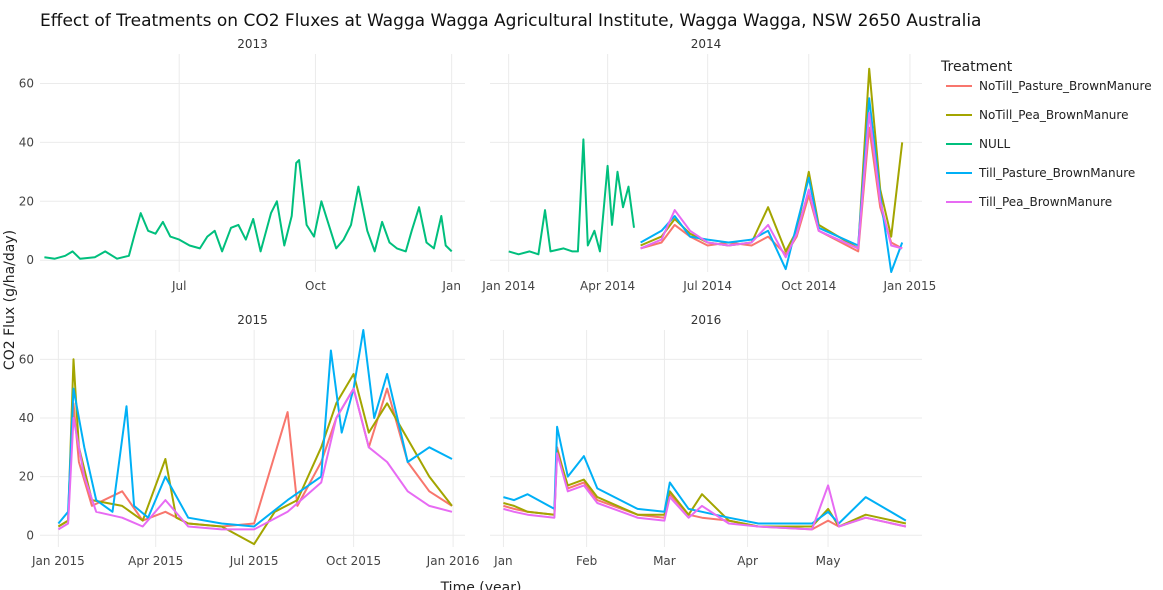  What do you see at coordinates (508, 286) in the screenshot?
I see `x-tick-label: Jan 2014` at bounding box center [508, 286].